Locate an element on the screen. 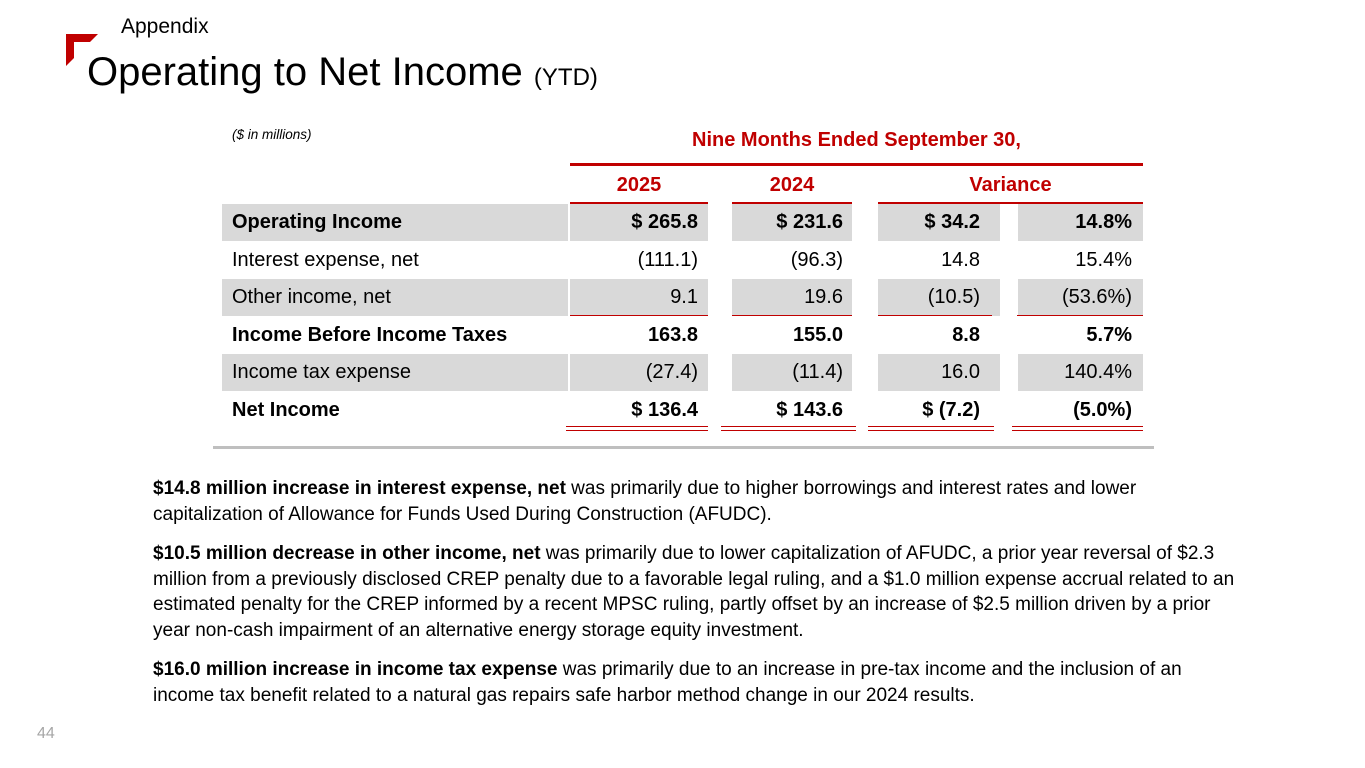  cell-y2024: (96.3) is located at coordinates (816, 260).